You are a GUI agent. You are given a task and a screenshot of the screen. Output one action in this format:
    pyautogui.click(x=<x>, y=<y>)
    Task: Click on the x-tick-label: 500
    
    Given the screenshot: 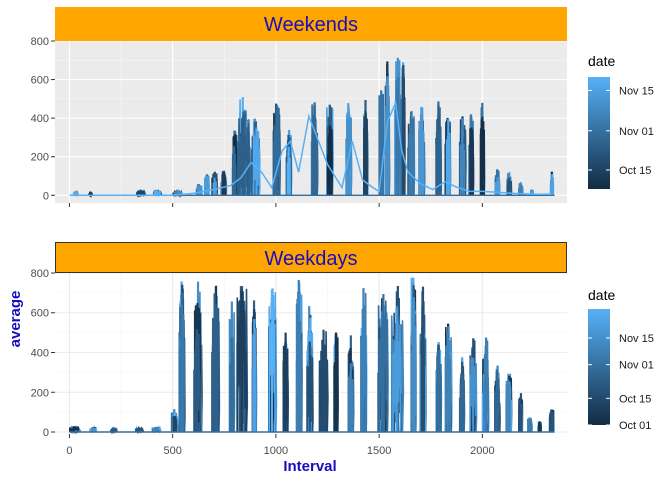 What is the action you would take?
    pyautogui.click(x=172, y=451)
    